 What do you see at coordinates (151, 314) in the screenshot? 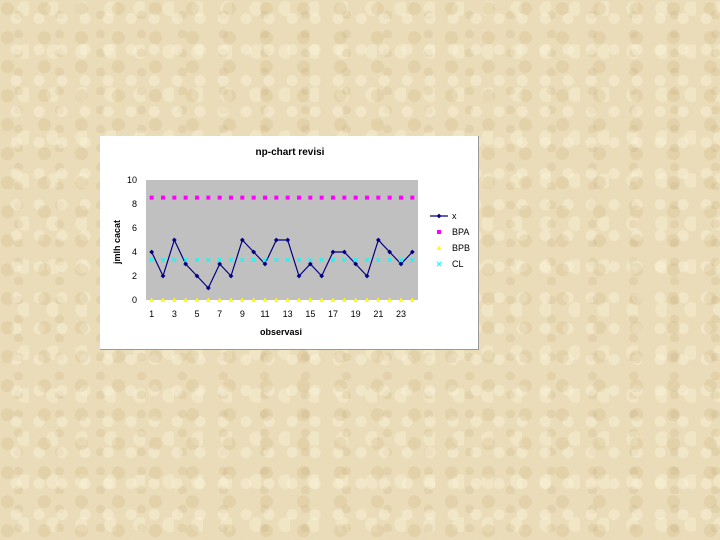
I see `x-tick-label: 1` at bounding box center [151, 314].